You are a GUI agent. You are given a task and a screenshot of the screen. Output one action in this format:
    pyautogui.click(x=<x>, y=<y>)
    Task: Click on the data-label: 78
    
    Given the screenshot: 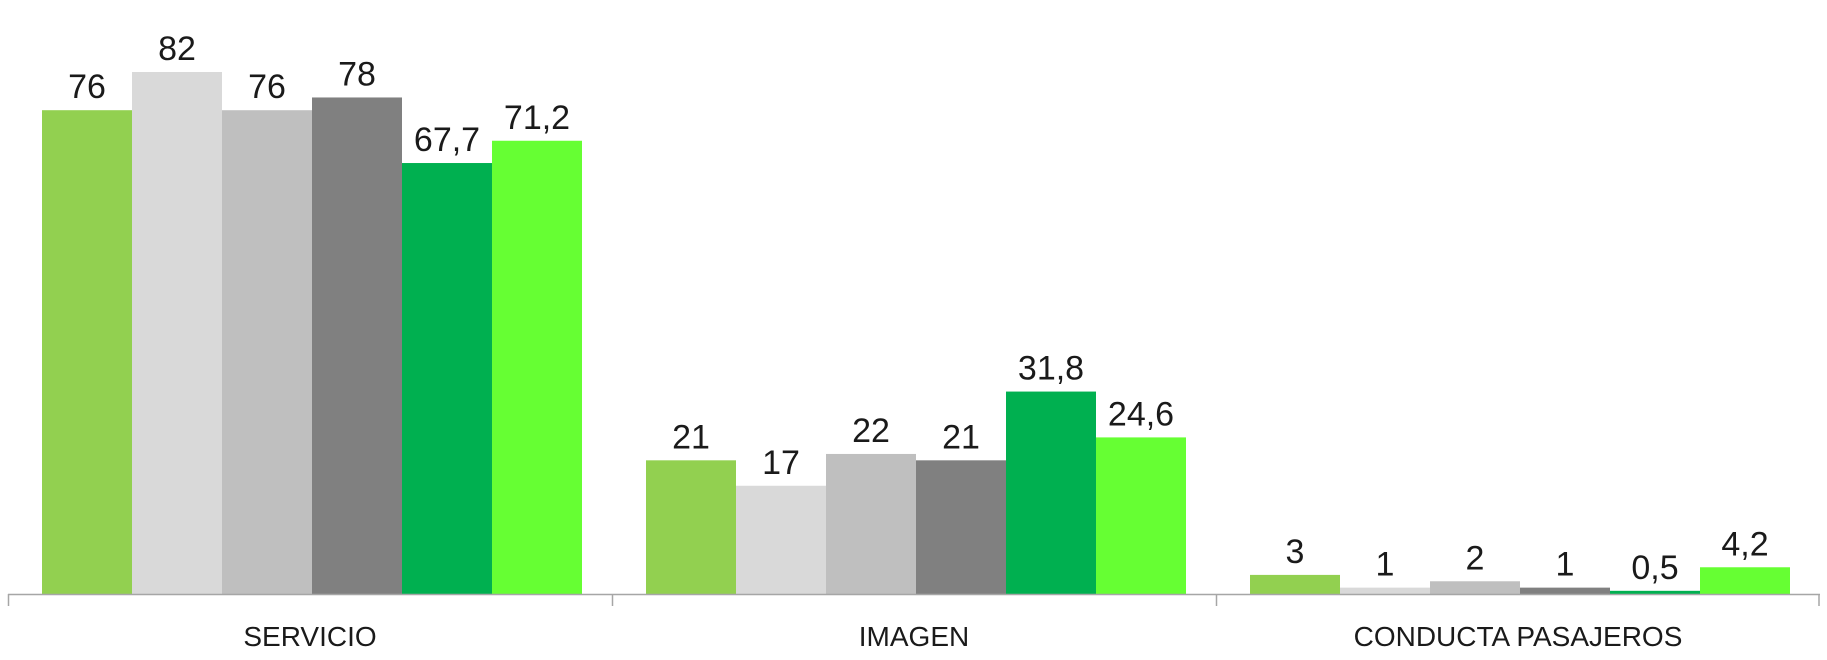 What is the action you would take?
    pyautogui.click(x=357, y=74)
    